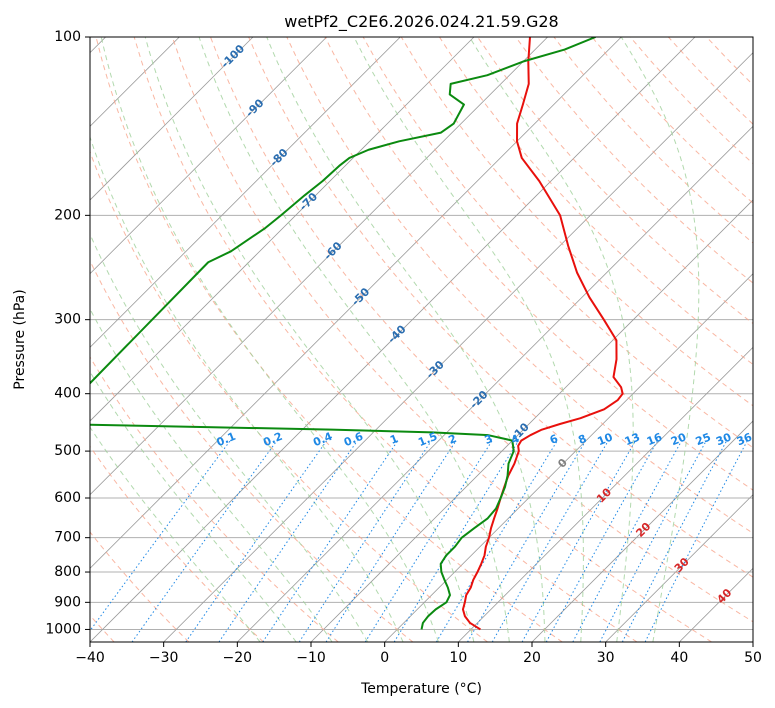 The width and height of the screenshot is (775, 708). I want to click on x-tick-label: 20, so click(532, 658).